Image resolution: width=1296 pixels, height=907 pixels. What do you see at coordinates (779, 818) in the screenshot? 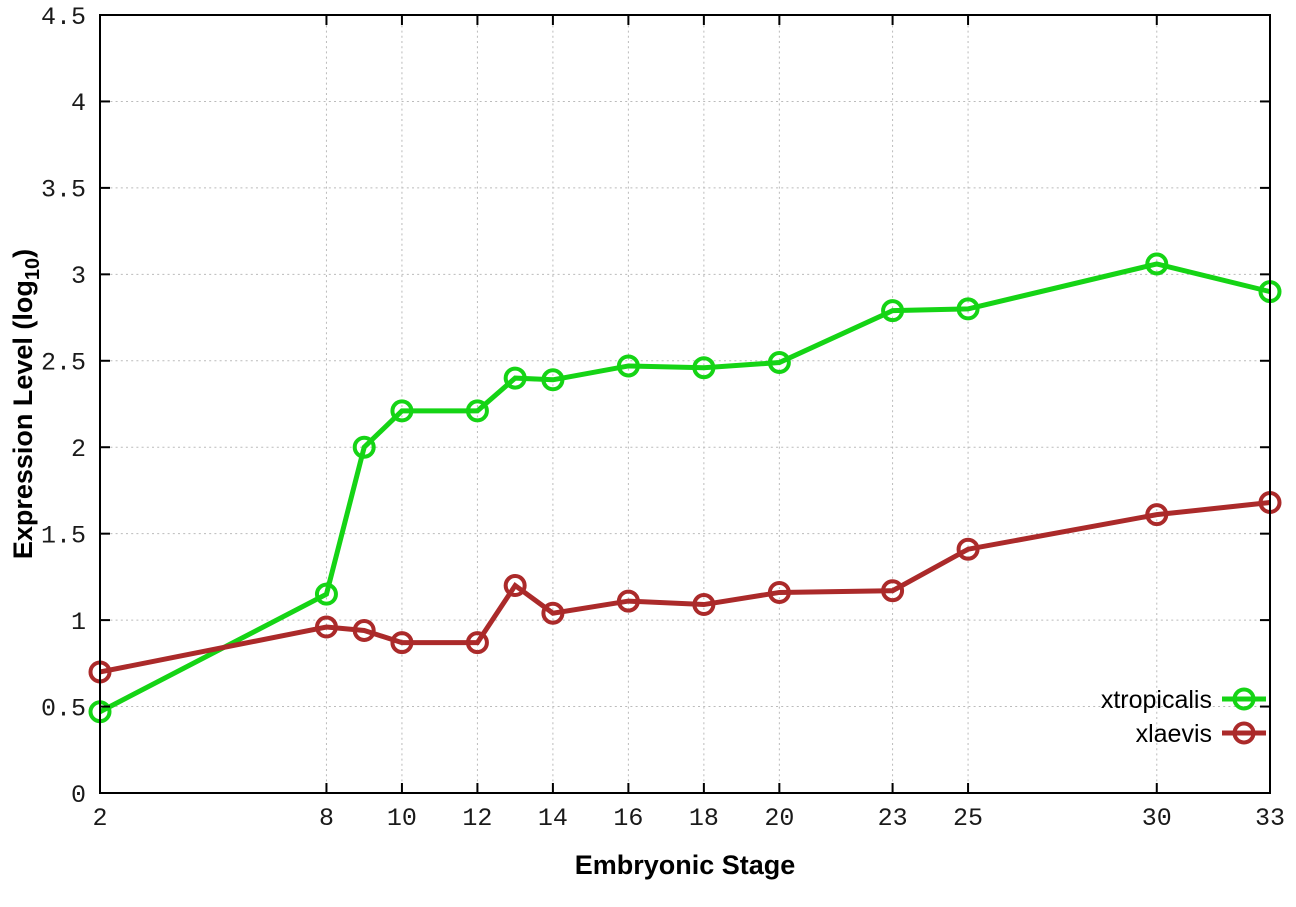
I see `x-tick-label: 20` at bounding box center [779, 818].